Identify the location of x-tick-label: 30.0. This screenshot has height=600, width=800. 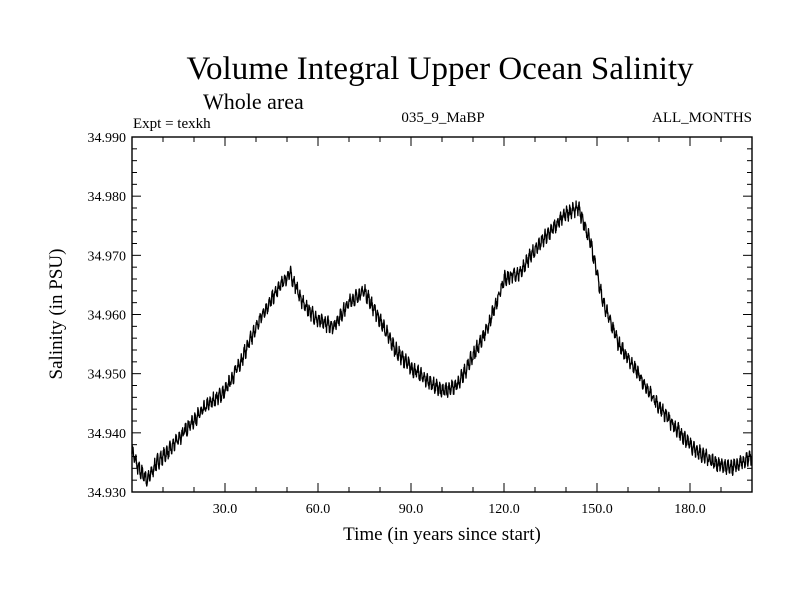
(225, 509).